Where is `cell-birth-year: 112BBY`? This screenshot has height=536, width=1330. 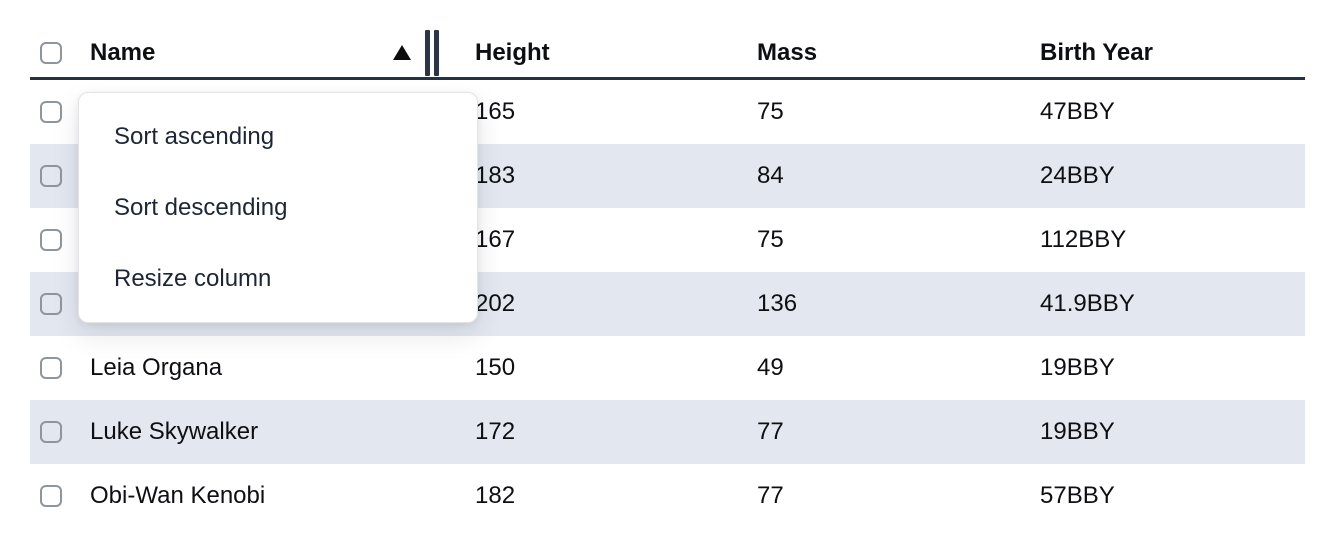
cell-birth-year: 112BBY is located at coordinates (1083, 239).